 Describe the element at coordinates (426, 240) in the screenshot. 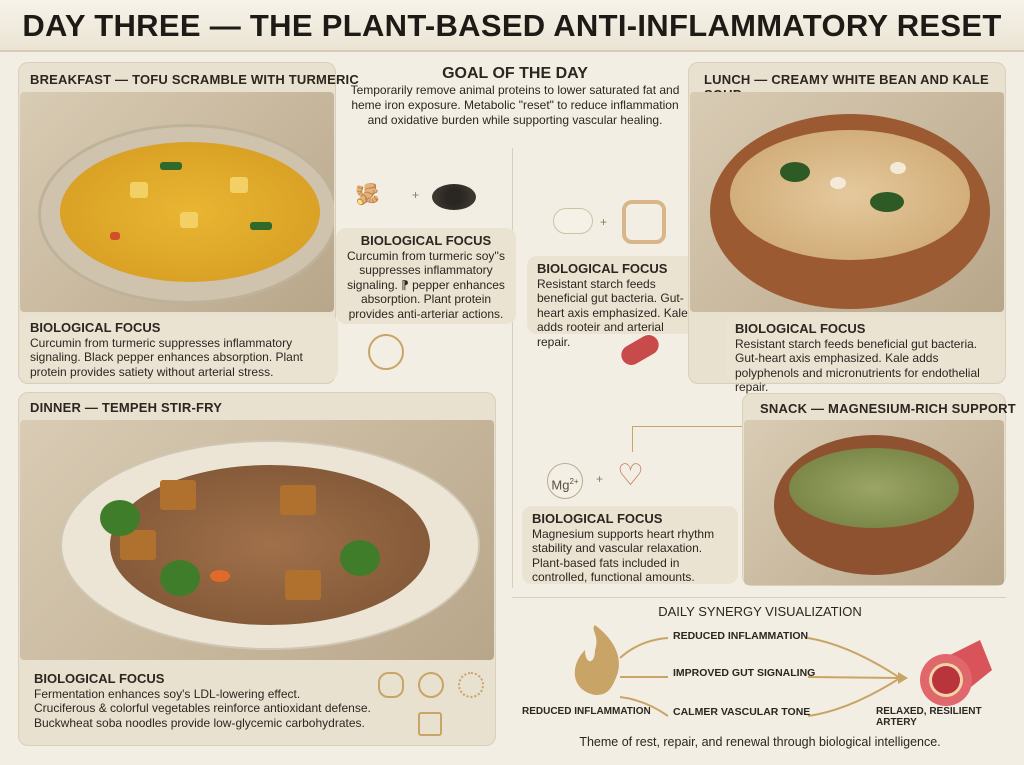

I see `center-focus-1-heading: BIOLOGICAL FOCUS` at that location.